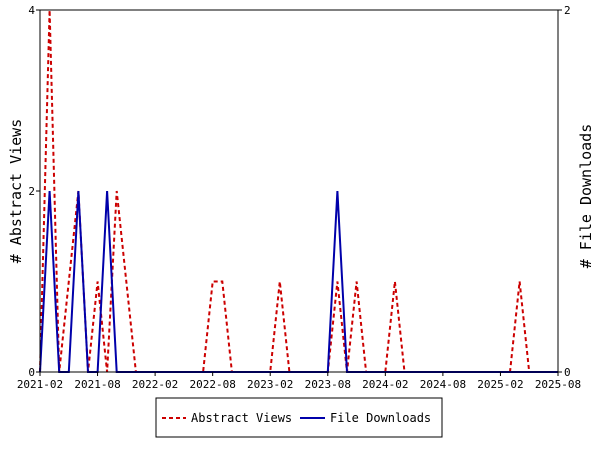 This screenshot has width=600, height=450. I want to click on y-left-axis-title: # Abstract Views, so click(16, 191).